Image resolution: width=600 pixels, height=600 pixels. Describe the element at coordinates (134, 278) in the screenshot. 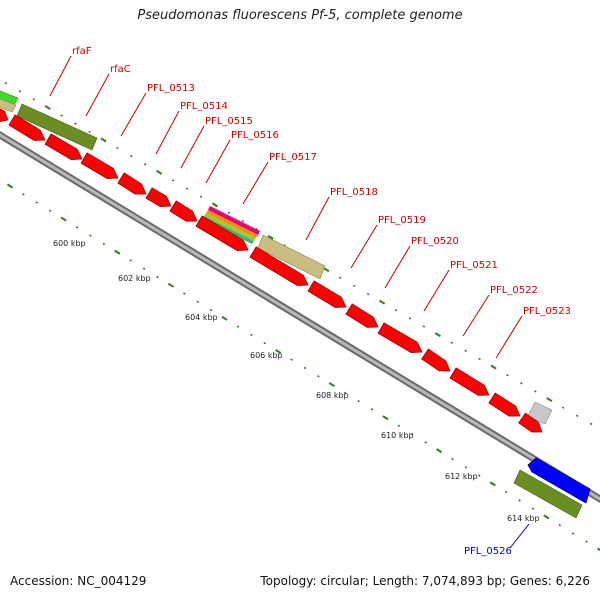

I see `scale-label: 602 kbp` at that location.